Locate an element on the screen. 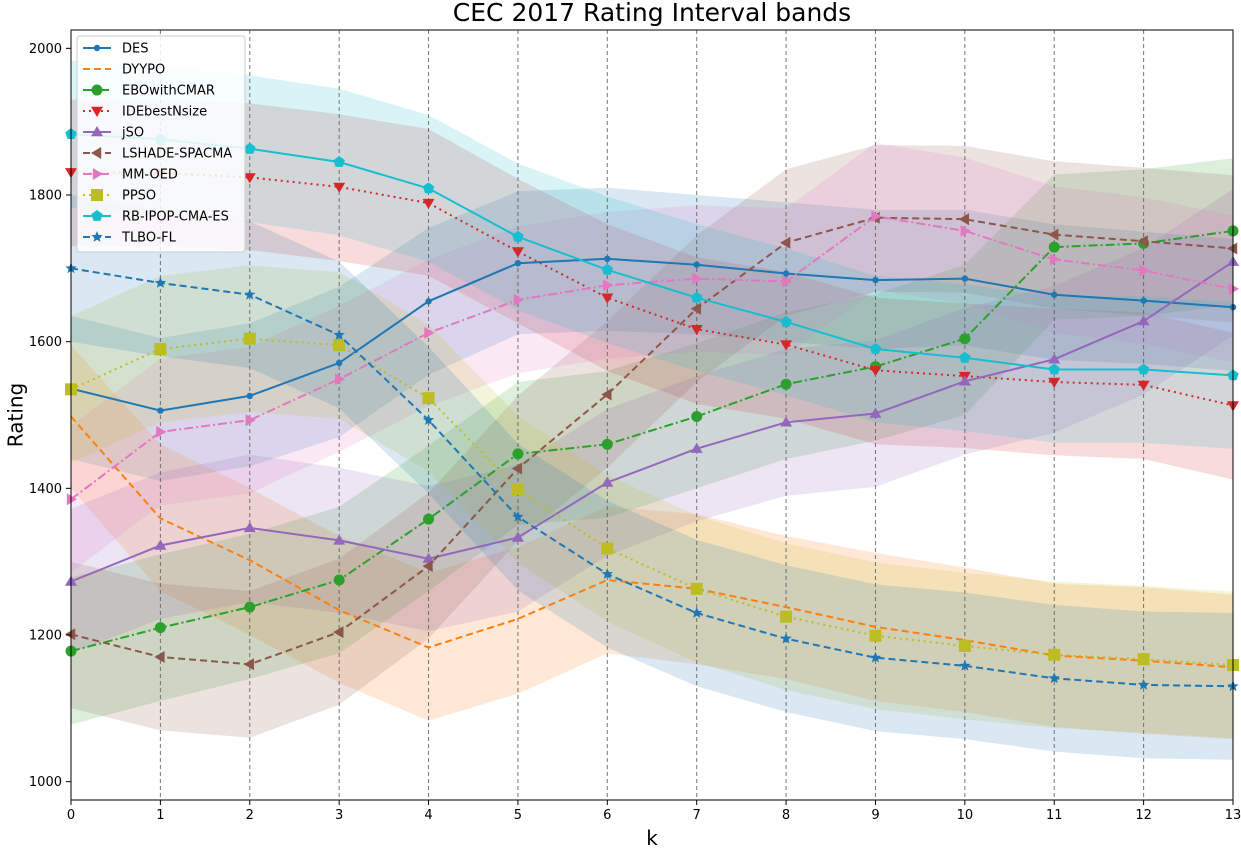 The height and width of the screenshot is (849, 1241). legend-label: EBOwithCMAR is located at coordinates (168, 91).